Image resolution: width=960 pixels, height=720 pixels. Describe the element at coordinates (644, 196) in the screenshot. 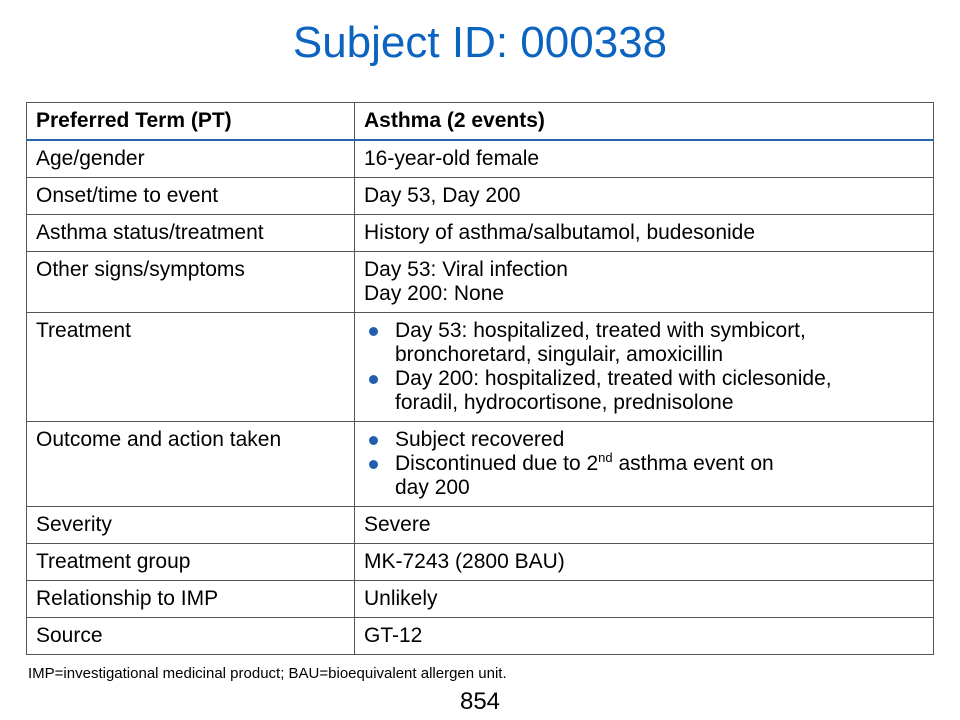

I see `row-value: Day 53, Day 200` at that location.